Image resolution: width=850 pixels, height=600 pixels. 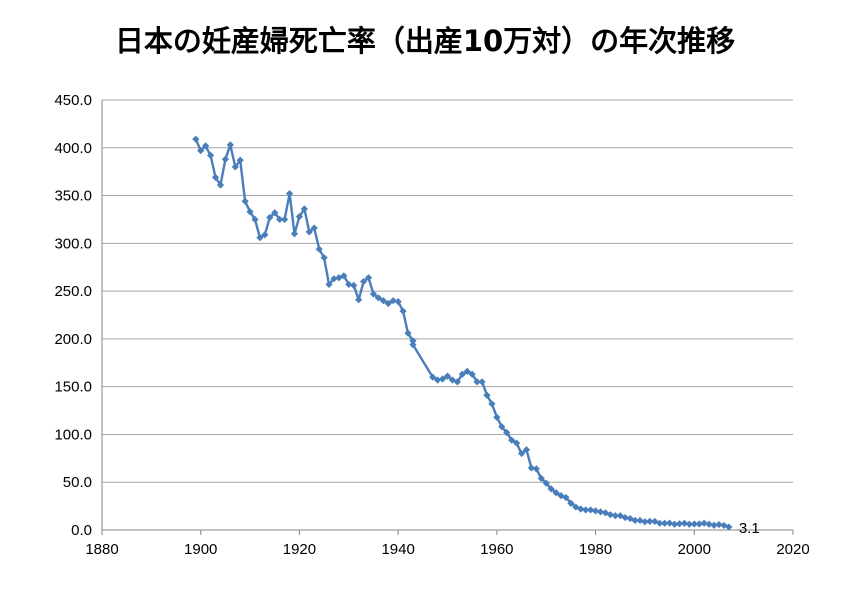 I want to click on x-tick-label: 2000, so click(x=694, y=549).